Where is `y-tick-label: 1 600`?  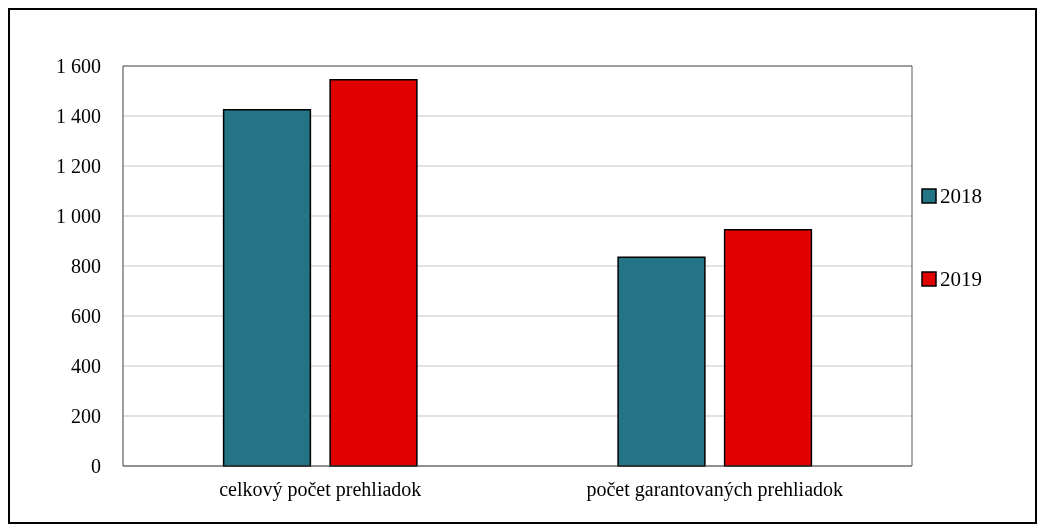
y-tick-label: 1 600 is located at coordinates (78, 66).